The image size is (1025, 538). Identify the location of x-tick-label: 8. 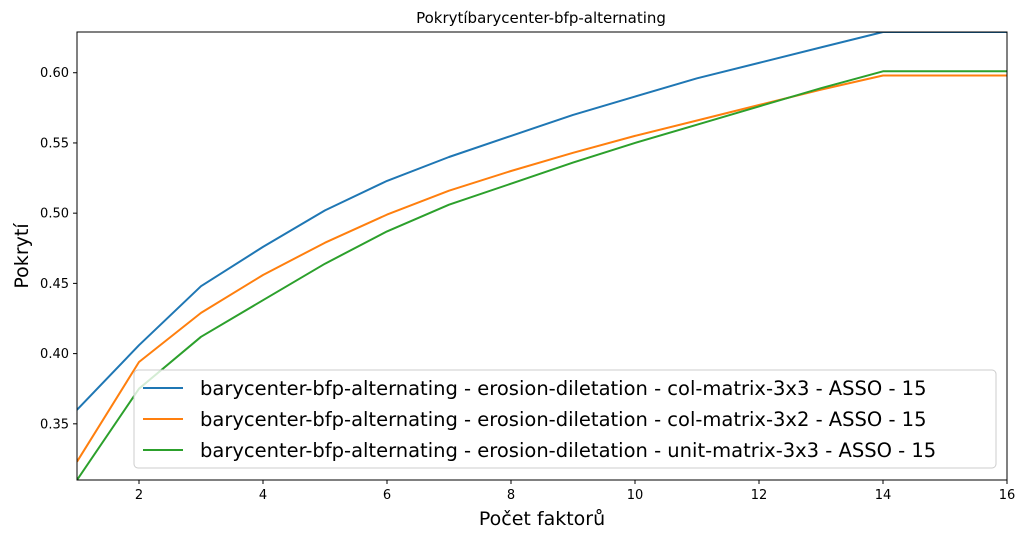
(511, 495).